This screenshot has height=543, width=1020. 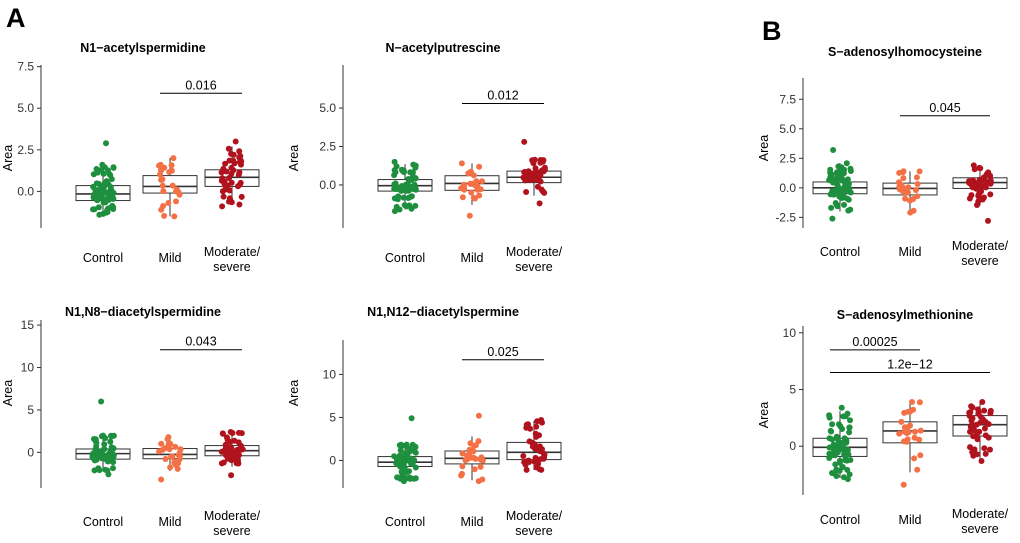 I want to click on y-tick-label: 10, so click(x=28, y=368).